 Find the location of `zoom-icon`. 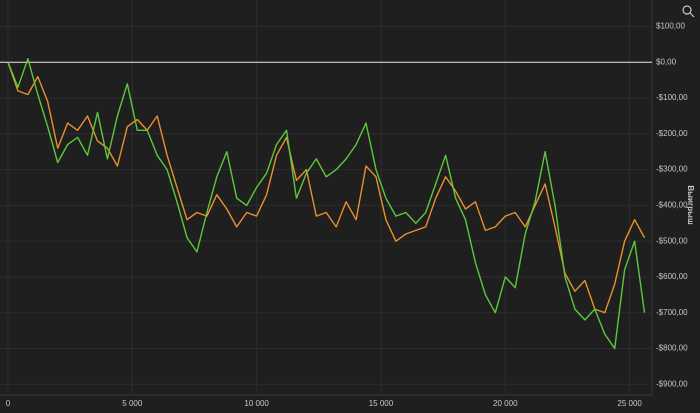

zoom-icon is located at coordinates (688, 11).